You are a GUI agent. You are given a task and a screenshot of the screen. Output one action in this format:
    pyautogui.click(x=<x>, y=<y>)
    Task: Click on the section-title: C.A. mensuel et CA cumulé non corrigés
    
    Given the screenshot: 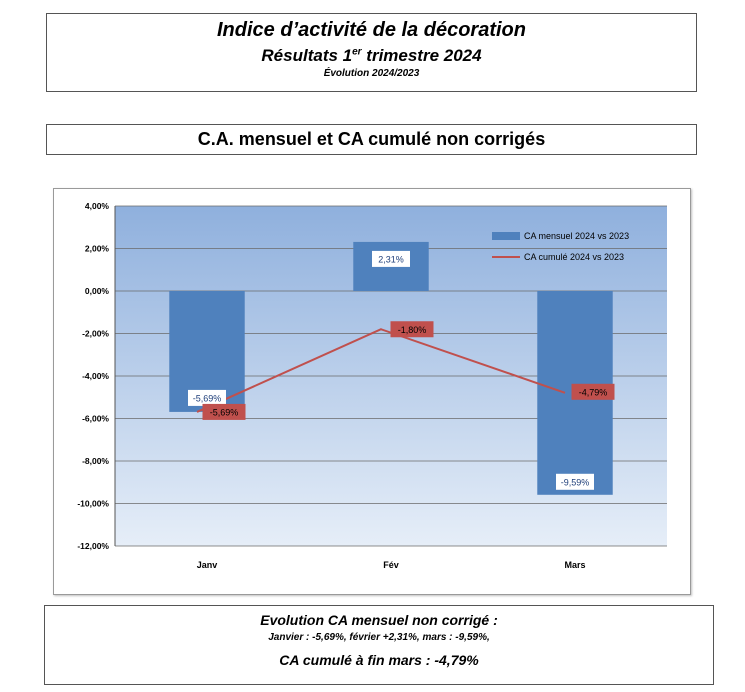 What is the action you would take?
    pyautogui.click(x=371, y=139)
    